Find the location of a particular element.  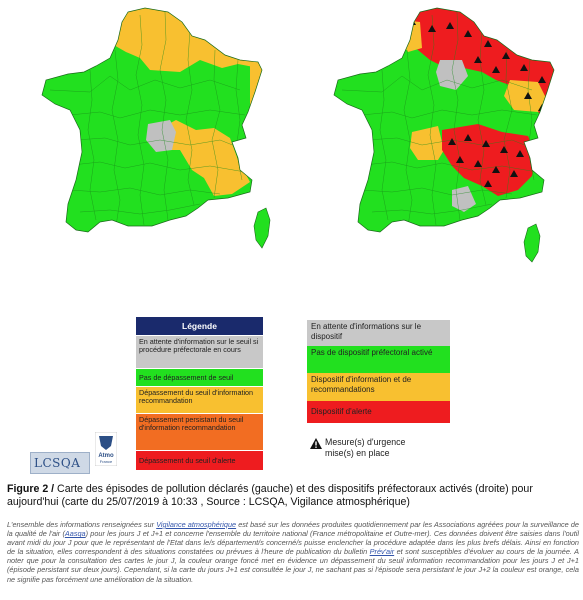

vigilance-link: Vigilance atmosphérique is located at coordinates (196, 524).